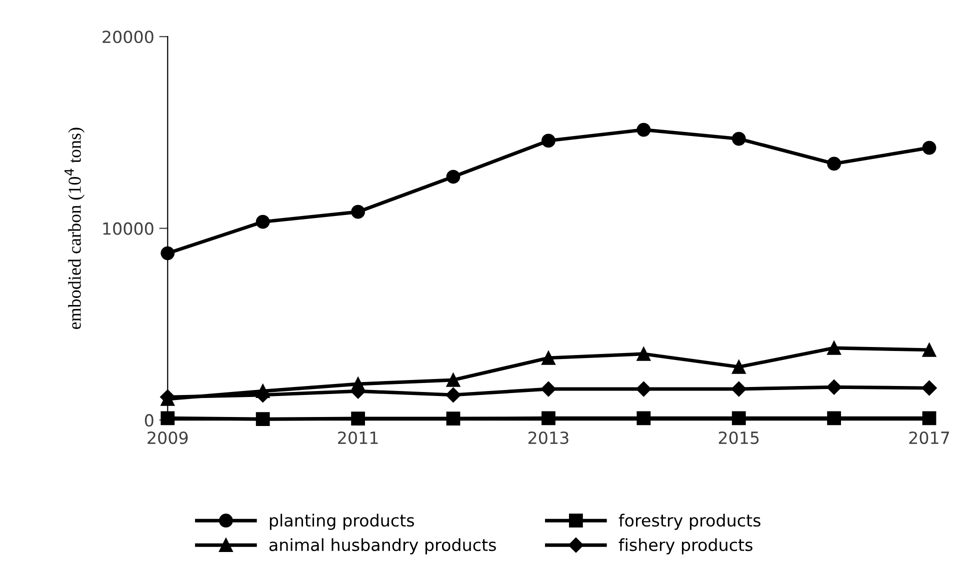 This screenshot has width=958, height=581. Describe the element at coordinates (358, 437) in the screenshot. I see `x-tick-label: 2011` at that location.